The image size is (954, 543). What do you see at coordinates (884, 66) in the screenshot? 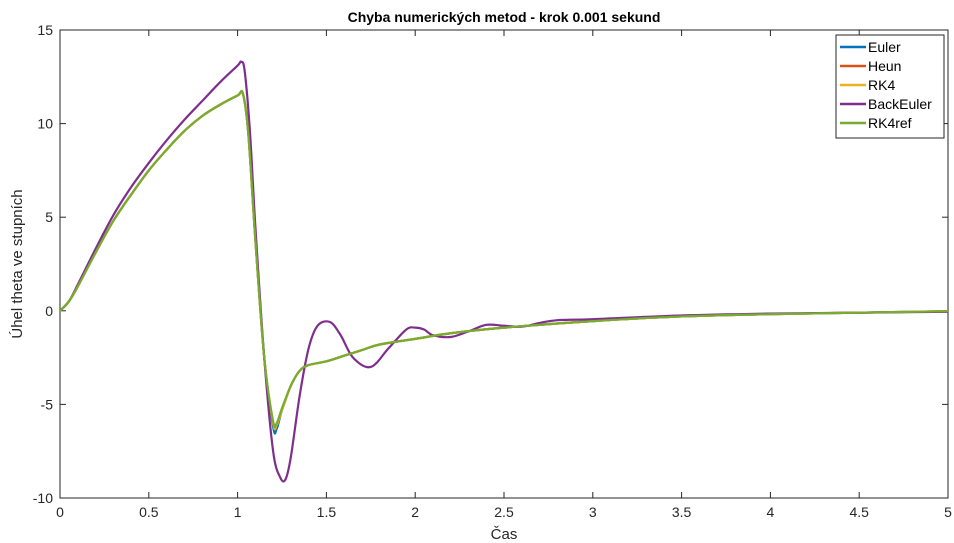
I see `legend-label: Heun` at bounding box center [884, 66].